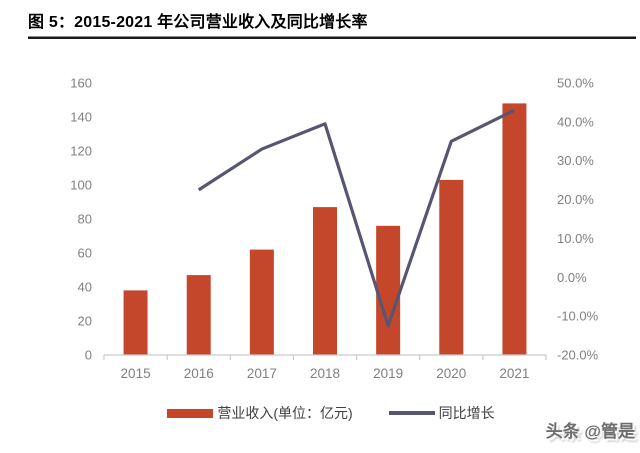 Image resolution: width=640 pixels, height=453 pixels. I want to click on x-tick-label-2020: 2020, so click(451, 373).